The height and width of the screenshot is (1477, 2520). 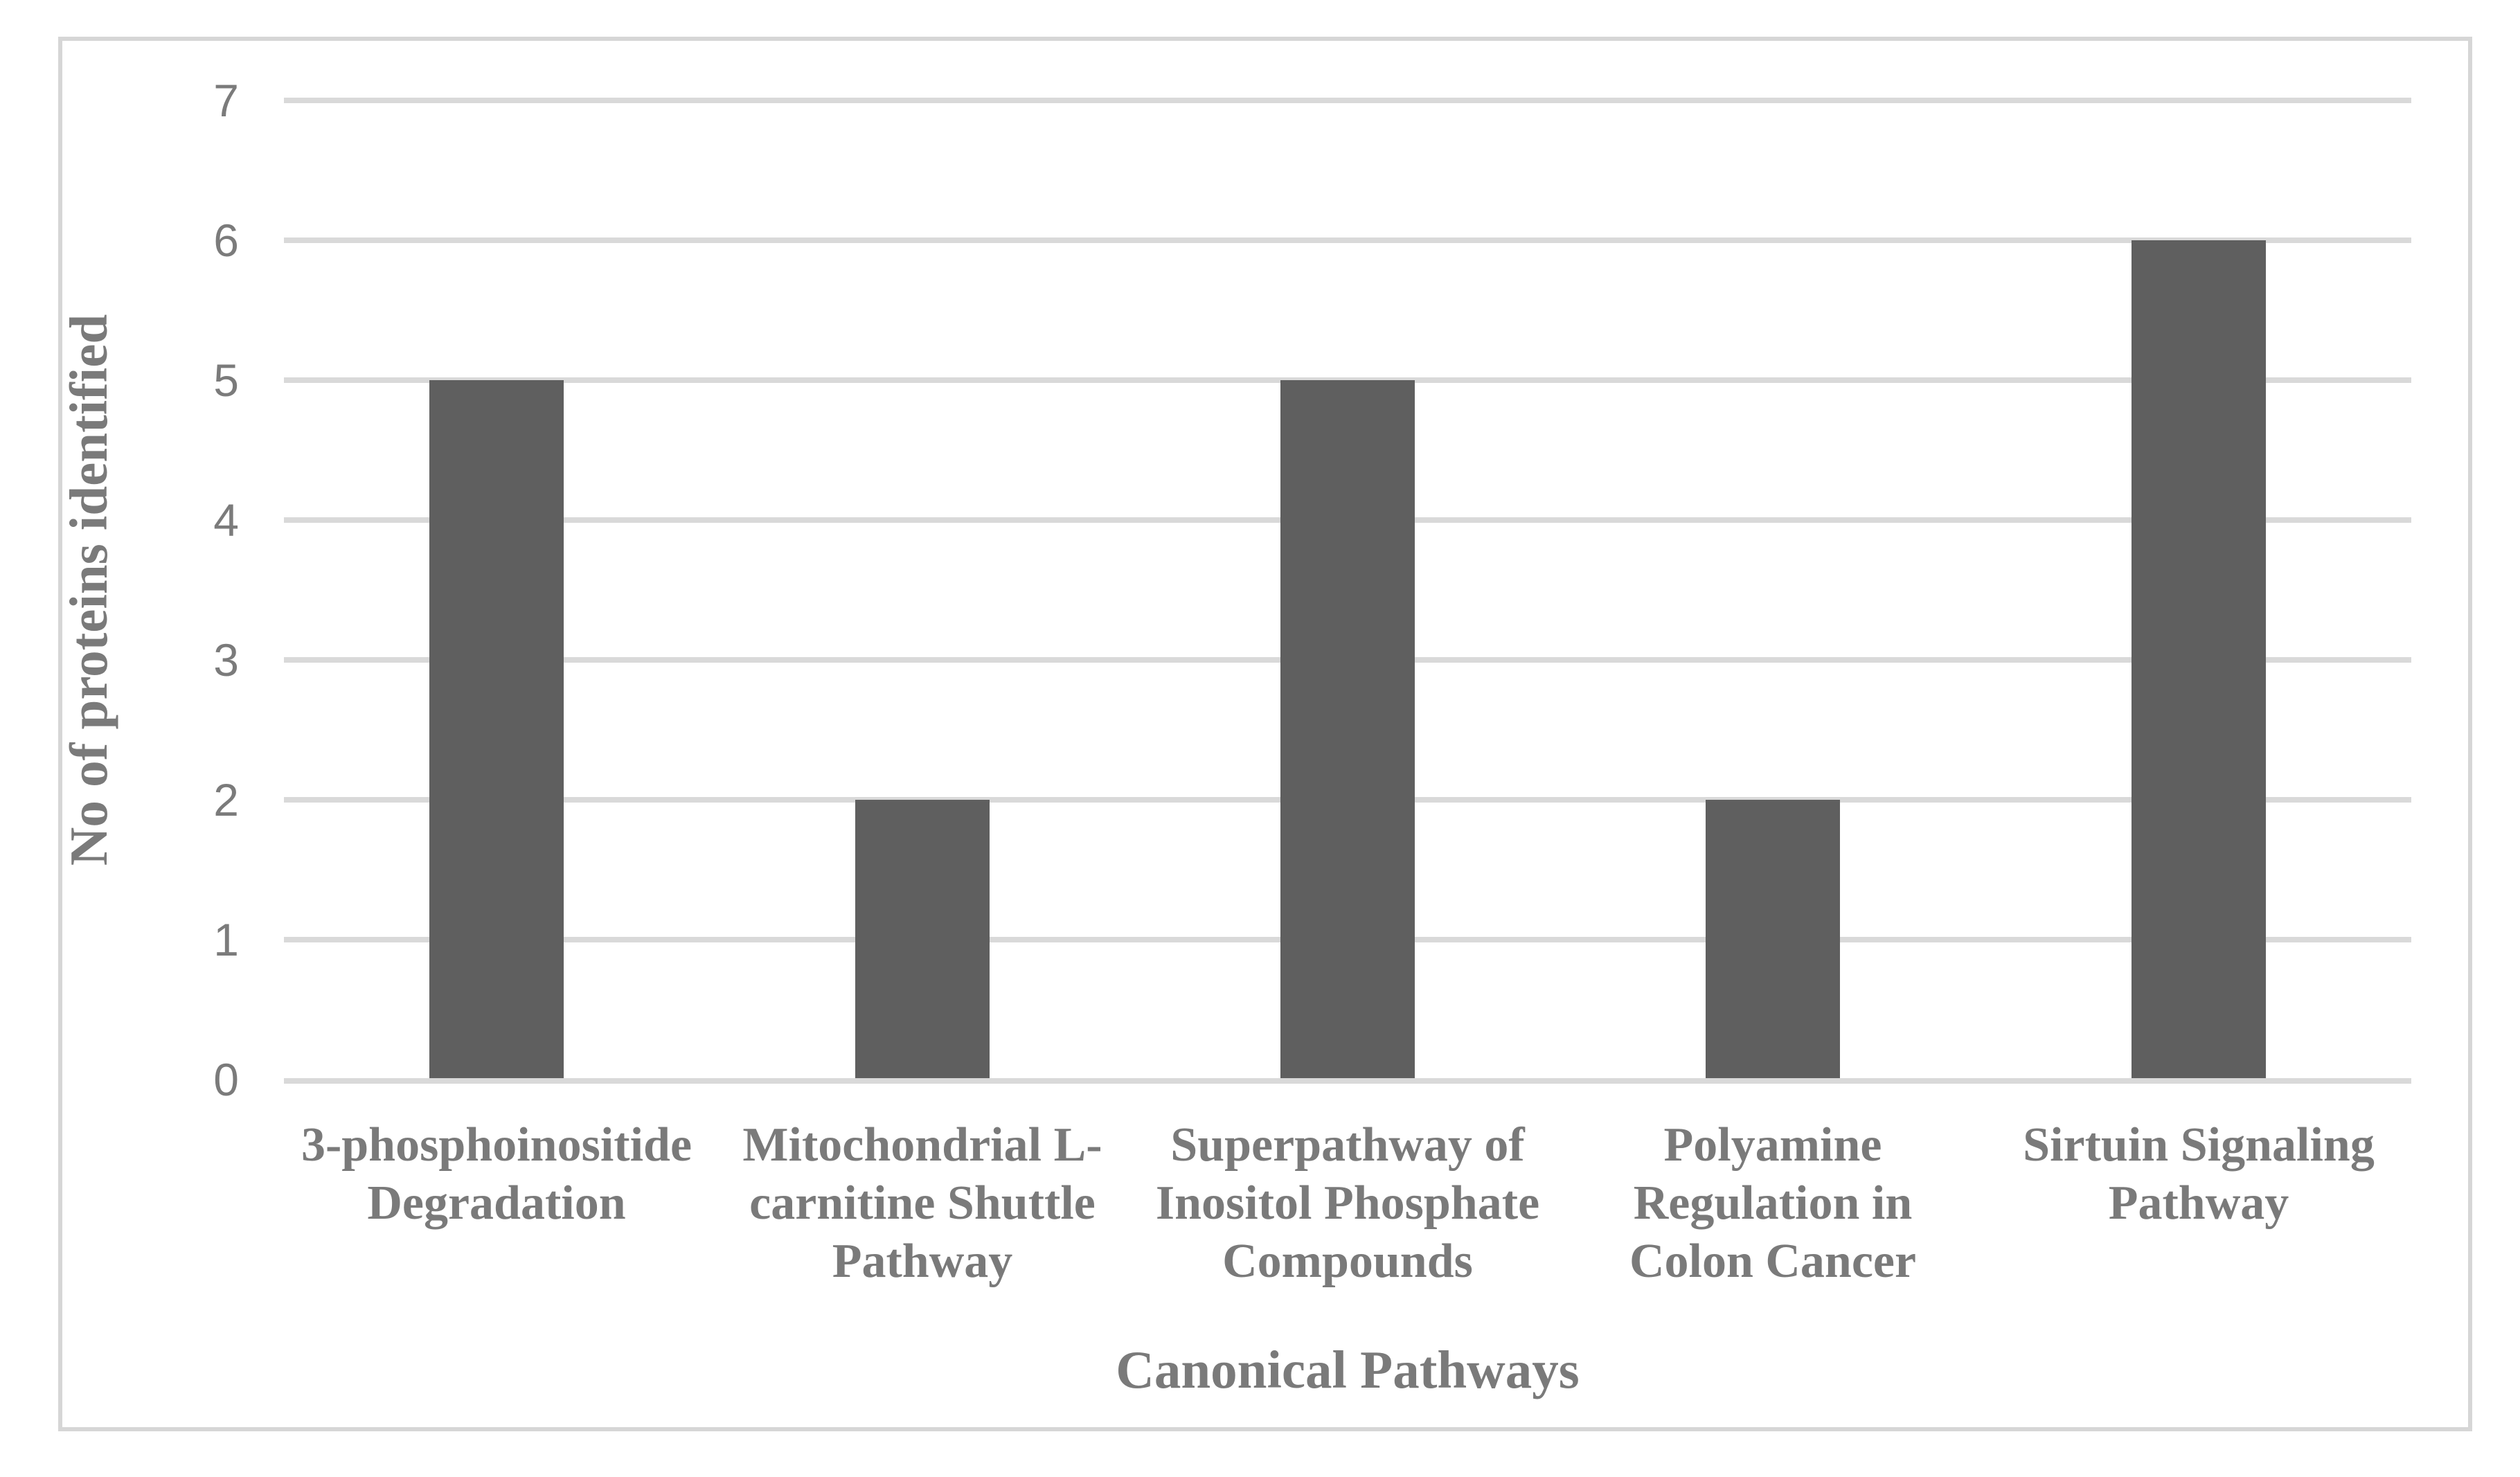 I want to click on bar-category-label: Sirtuin Signaling Pathway, so click(x=2199, y=1174).